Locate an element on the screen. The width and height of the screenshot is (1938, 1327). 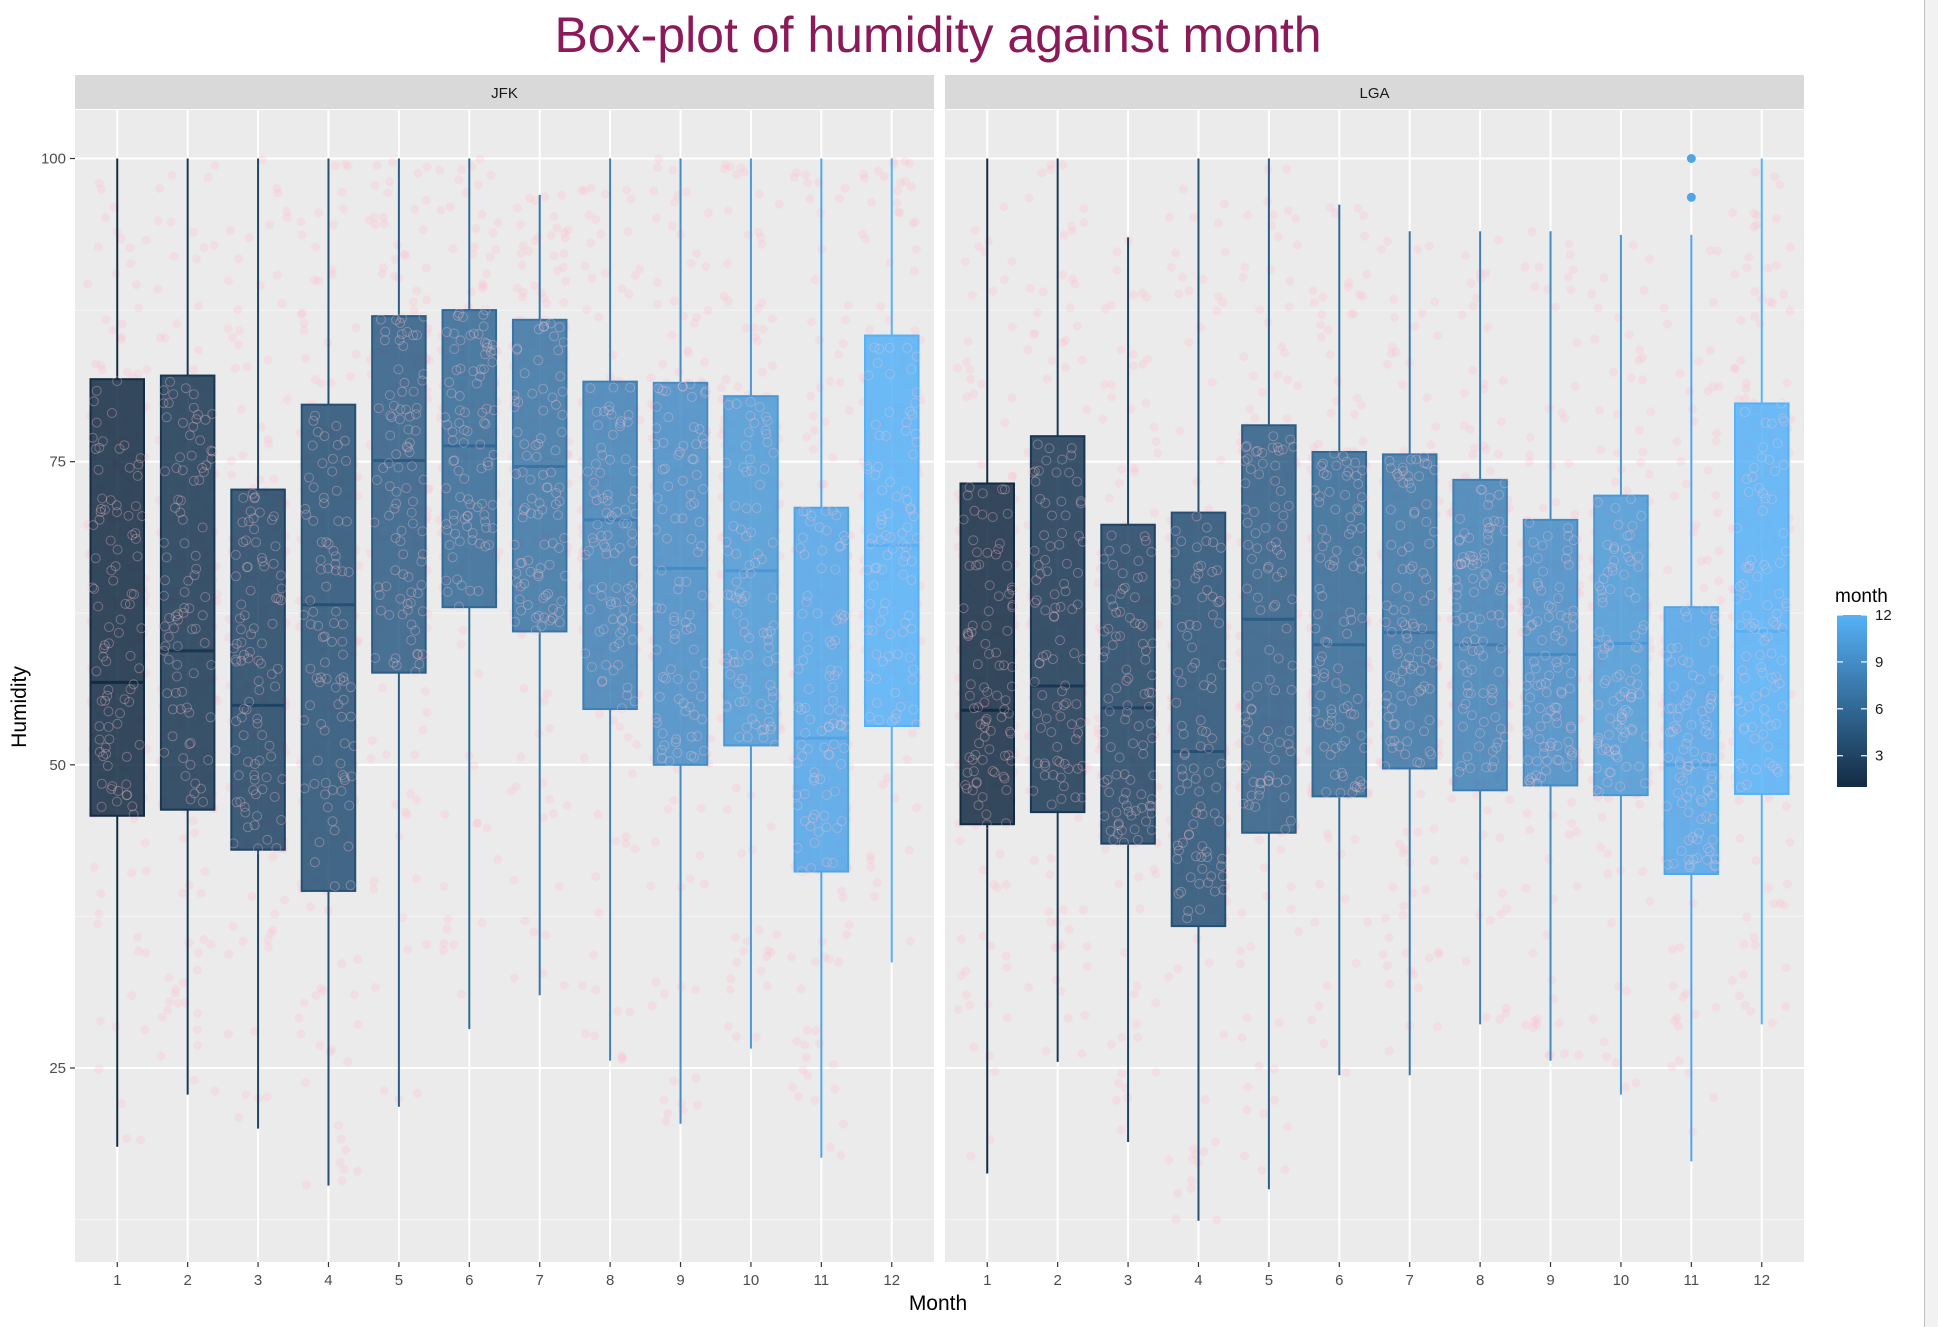
box-iqr is located at coordinates (680, 573).